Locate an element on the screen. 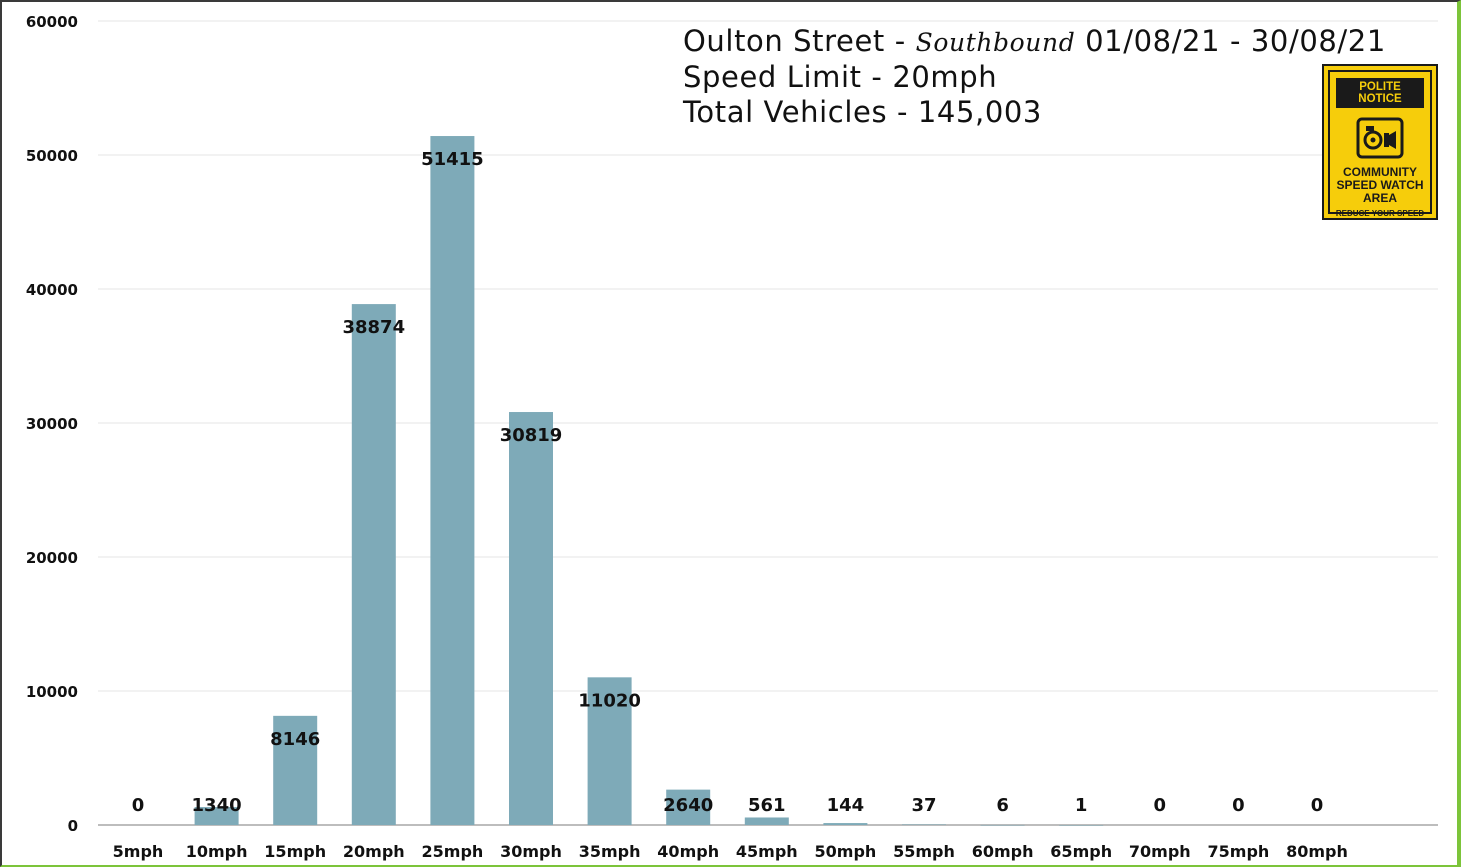  x-tick-label: 10mph is located at coordinates (217, 851).